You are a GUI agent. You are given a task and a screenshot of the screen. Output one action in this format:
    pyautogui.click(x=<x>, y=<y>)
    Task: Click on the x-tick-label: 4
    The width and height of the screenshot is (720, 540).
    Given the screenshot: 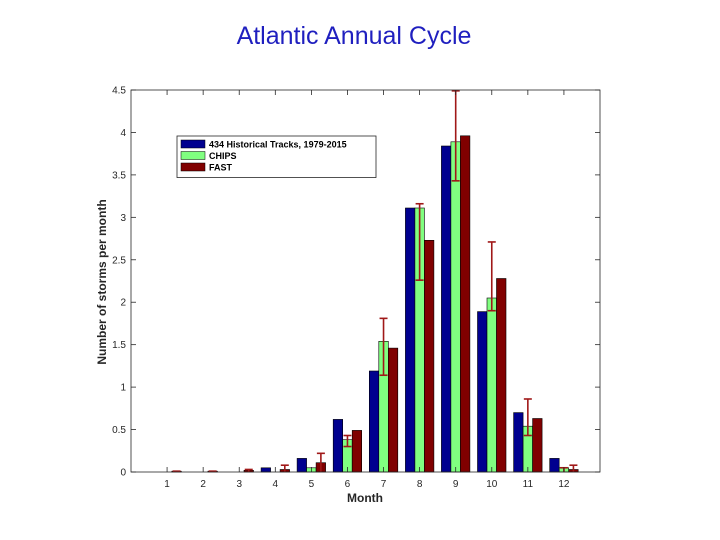 What is the action you would take?
    pyautogui.click(x=276, y=484)
    